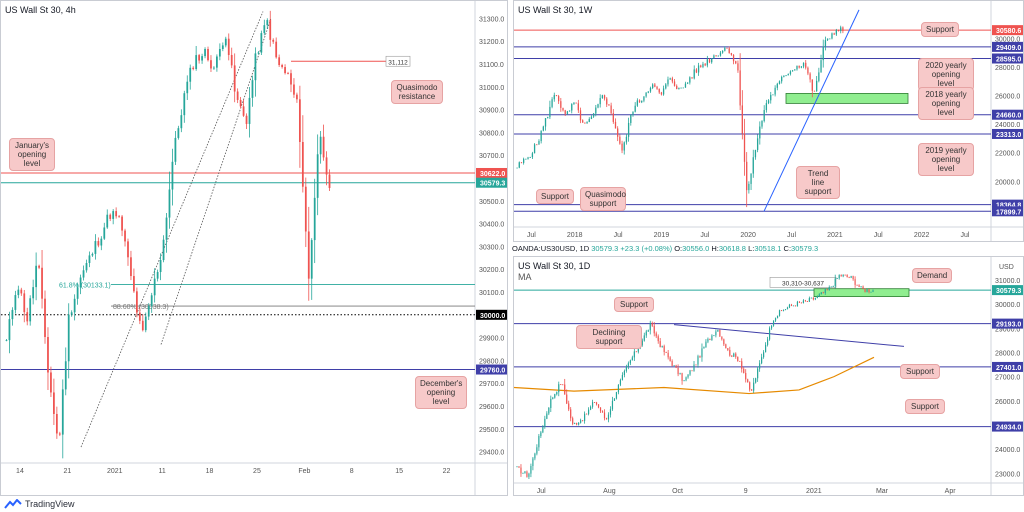  What do you see at coordinates (694, 375) in the screenshot?
I see `d1-ma-line` at bounding box center [694, 375].